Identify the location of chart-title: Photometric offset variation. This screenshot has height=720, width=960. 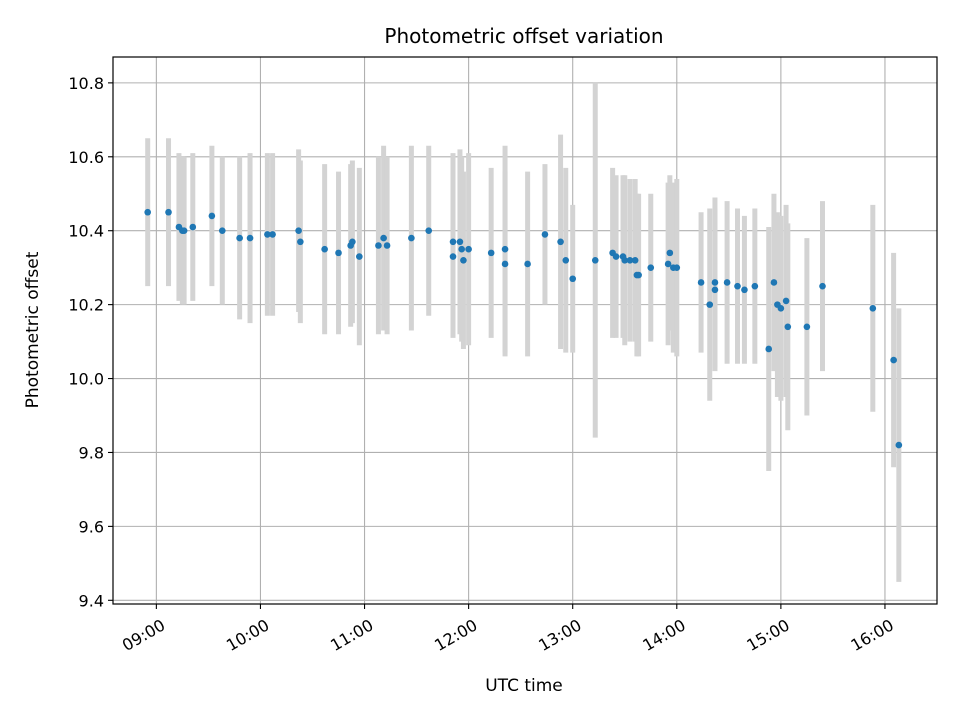
(523, 36).